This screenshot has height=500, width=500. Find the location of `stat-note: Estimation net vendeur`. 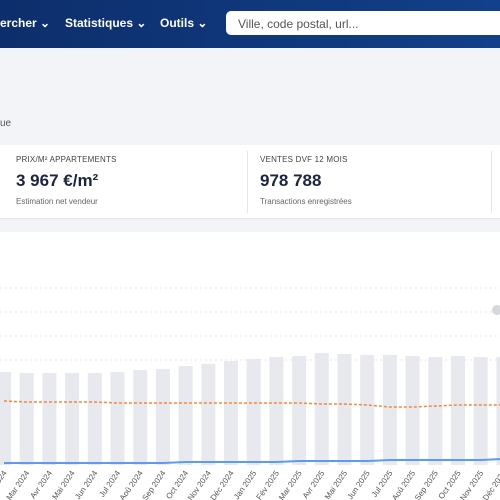

stat-note: Estimation net vendeur is located at coordinates (57, 201).